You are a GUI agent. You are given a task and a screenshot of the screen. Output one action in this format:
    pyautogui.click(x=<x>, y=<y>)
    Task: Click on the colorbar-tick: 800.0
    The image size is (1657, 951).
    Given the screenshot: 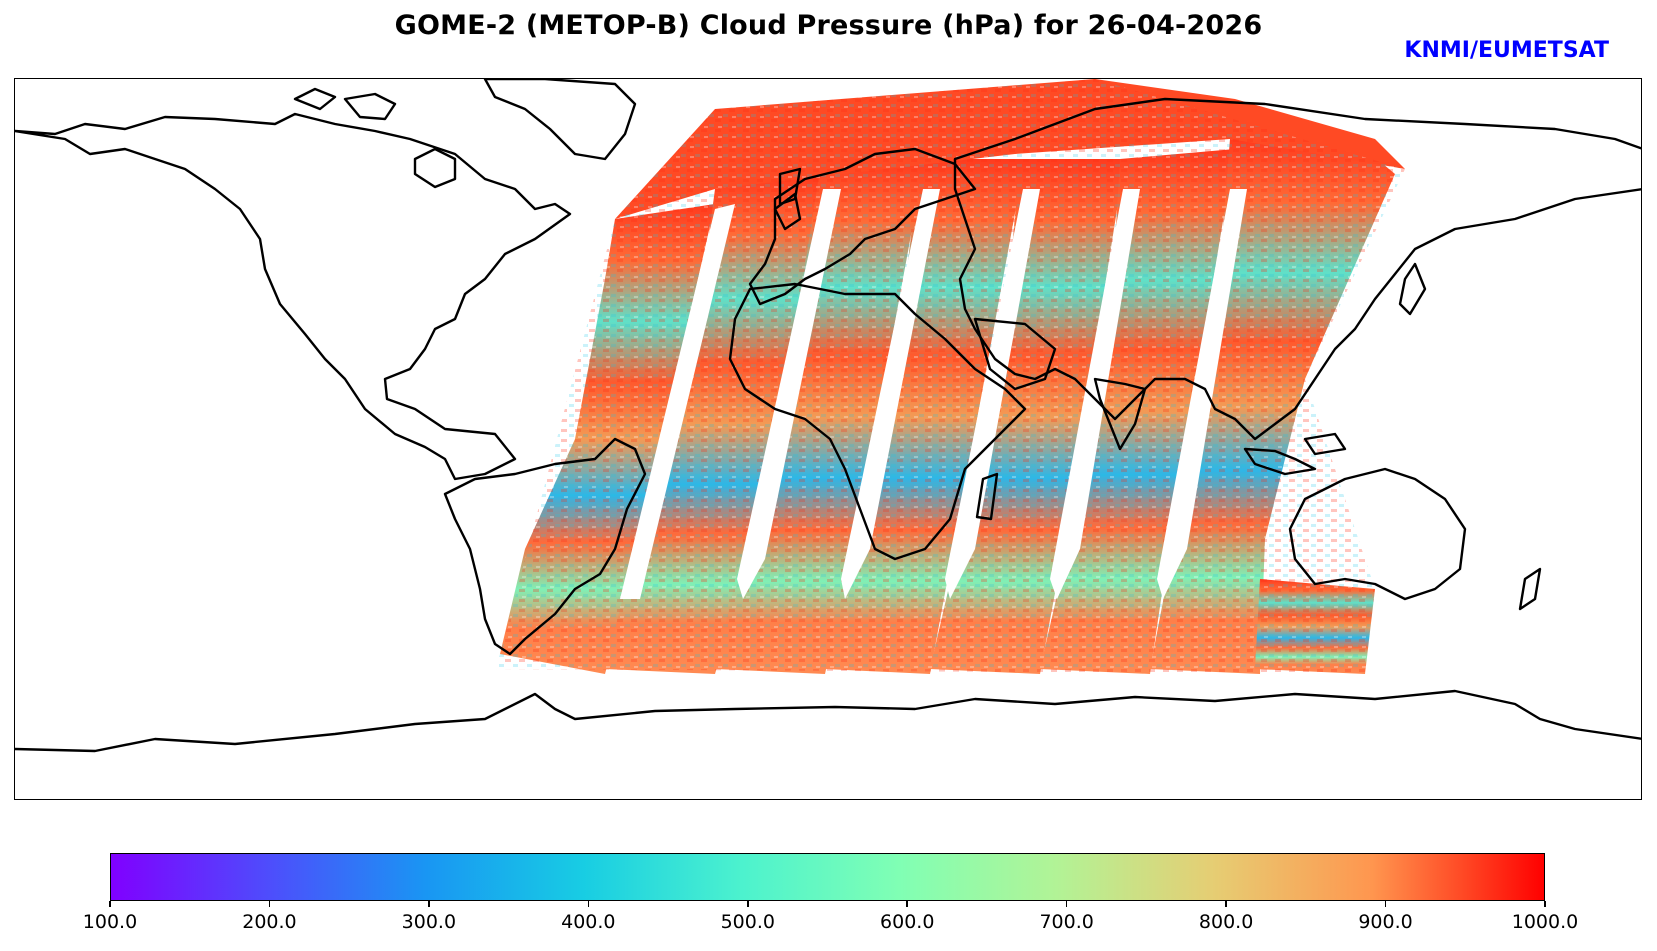 What is the action you would take?
    pyautogui.click(x=1226, y=917)
    